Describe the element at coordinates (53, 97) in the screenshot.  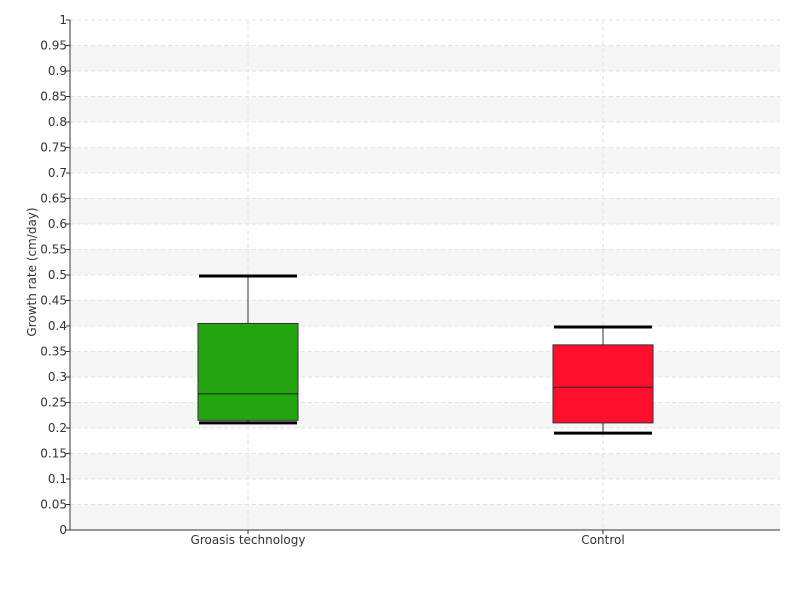
I see `y-tick-label: 0.85` at that location.